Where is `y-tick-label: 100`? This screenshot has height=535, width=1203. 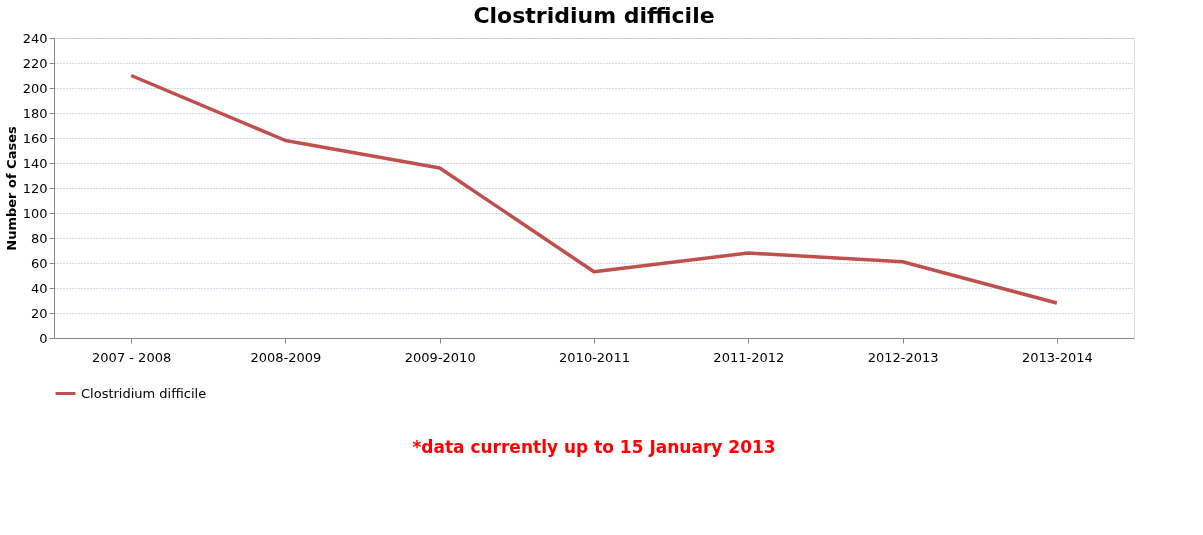
y-tick-label: 100 is located at coordinates (35, 213).